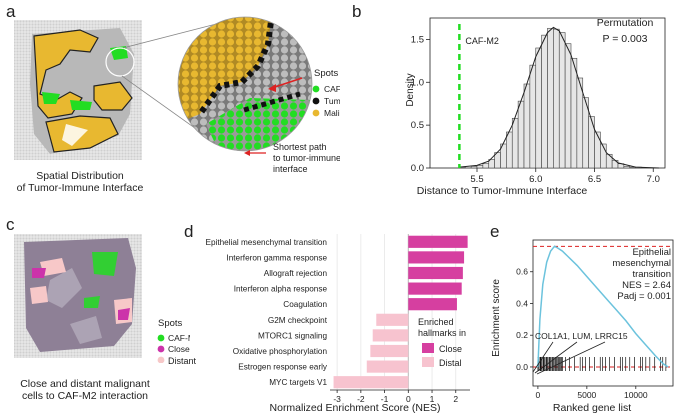 The image size is (677, 415). Describe the element at coordinates (179, 338) in the screenshot. I see `legend-label-caf-c: CAF-M2` at that location.